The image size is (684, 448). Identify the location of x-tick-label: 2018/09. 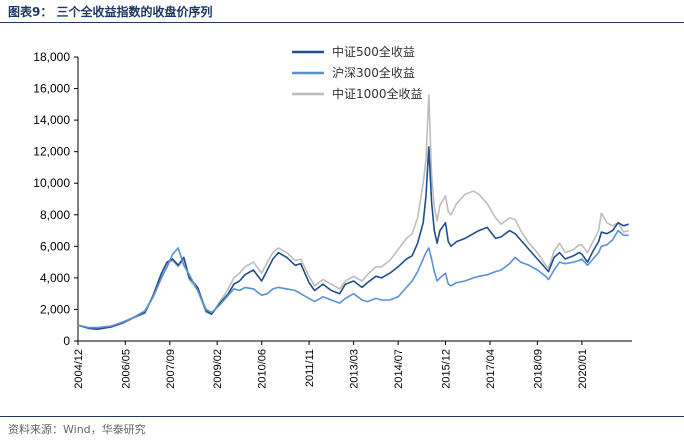
(538, 369).